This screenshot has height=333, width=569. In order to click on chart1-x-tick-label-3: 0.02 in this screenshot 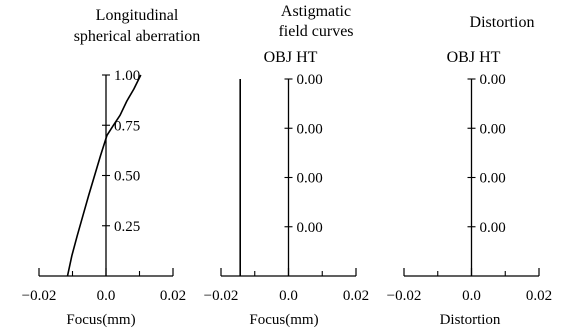, I will do `click(173, 296)`.